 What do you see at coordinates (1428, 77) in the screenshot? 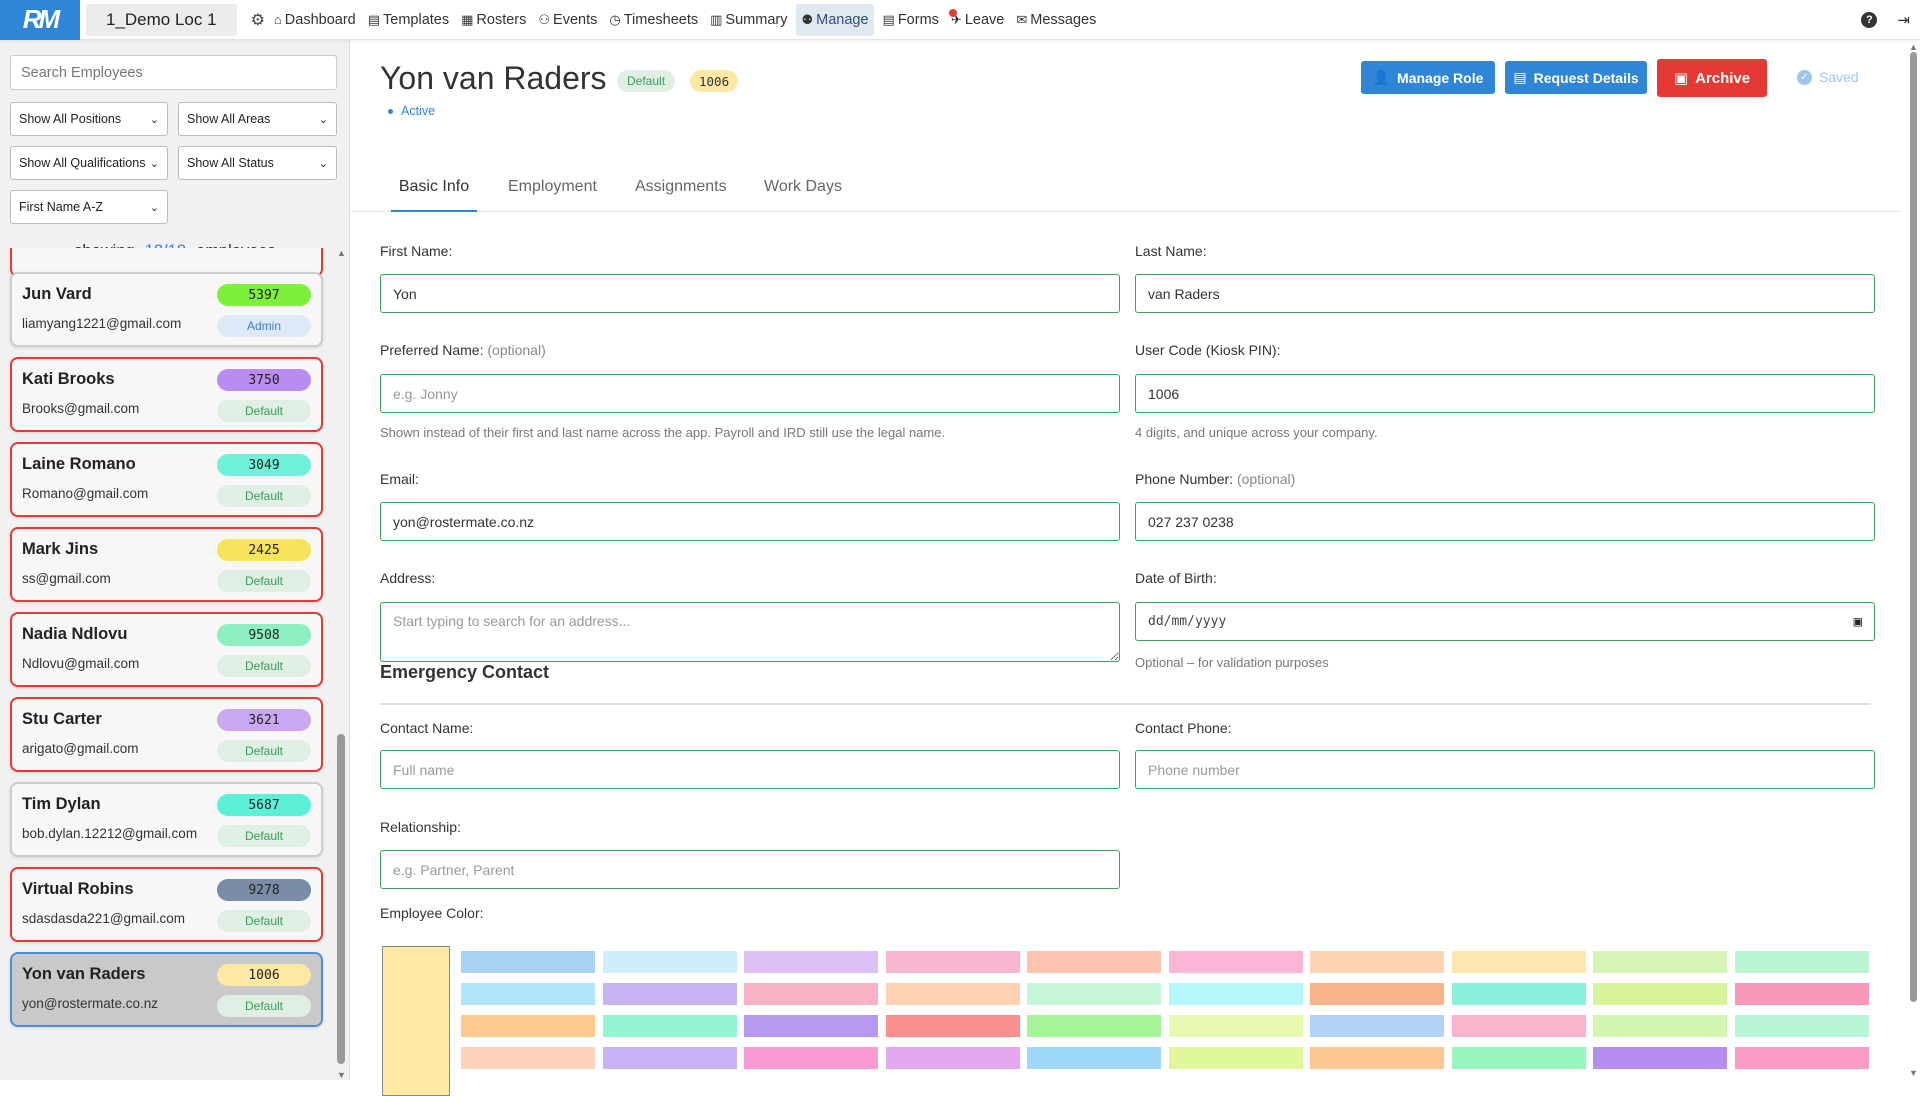
I see `manage-role-button: 👤 Manage Role` at bounding box center [1428, 77].